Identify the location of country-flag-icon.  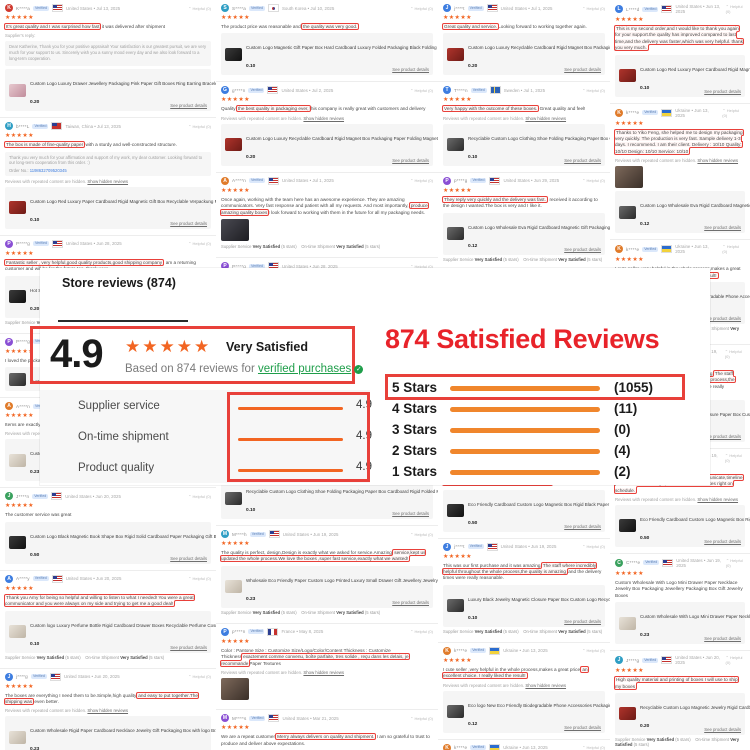
(57, 8).